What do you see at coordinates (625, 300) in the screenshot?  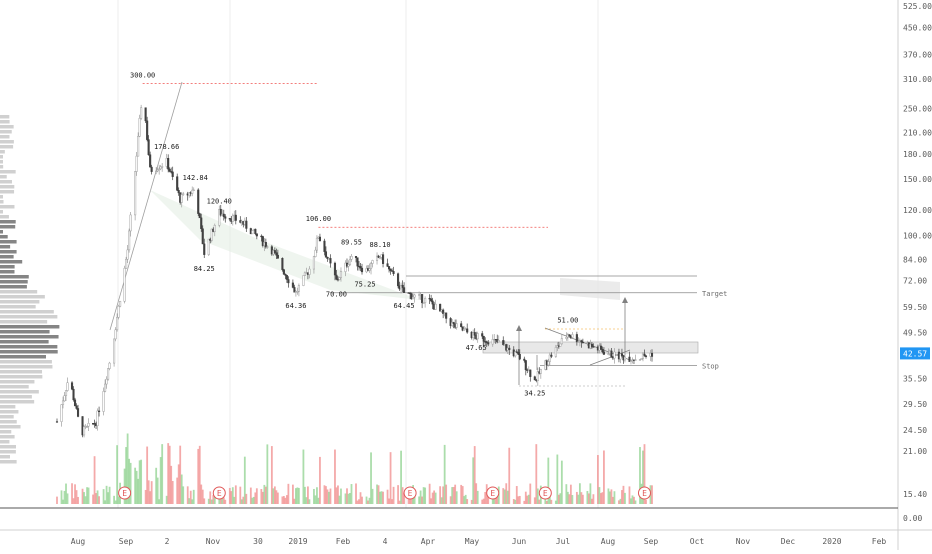 I see `target-arrow-head` at bounding box center [625, 300].